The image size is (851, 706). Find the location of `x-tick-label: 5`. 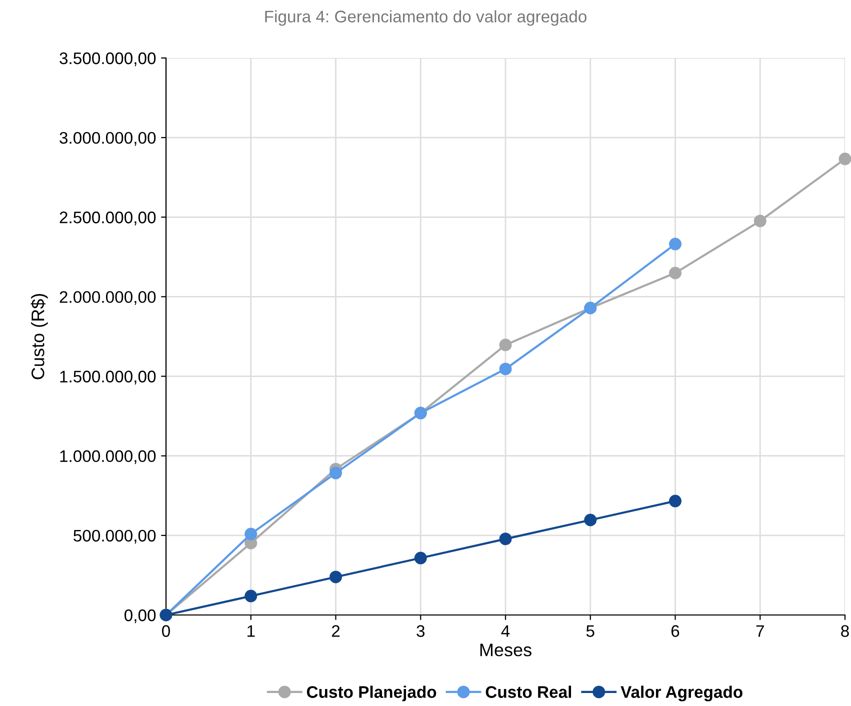

x-tick-label: 5 is located at coordinates (590, 631).